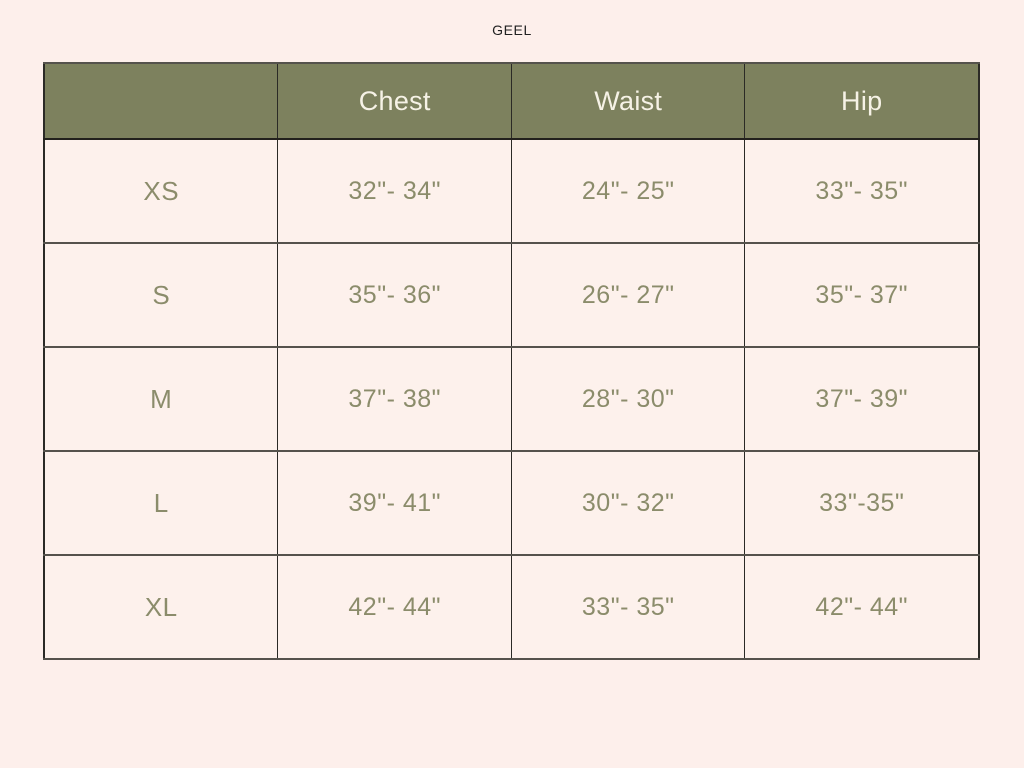  Describe the element at coordinates (161, 503) in the screenshot. I see `size-label: L` at that location.